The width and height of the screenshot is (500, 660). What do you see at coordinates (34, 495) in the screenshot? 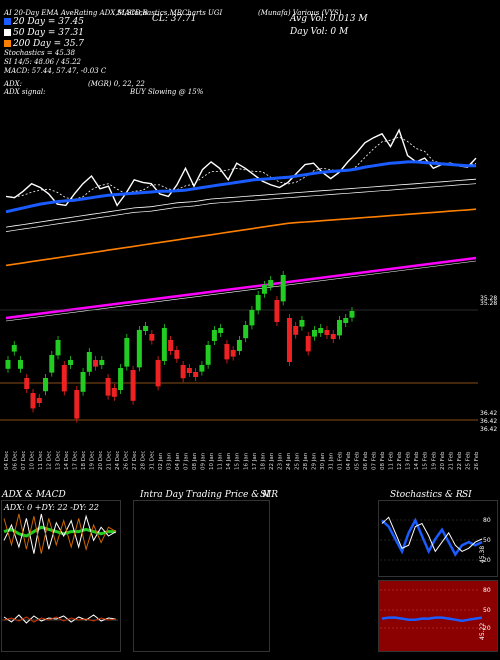
I see `adx-panel-title: ADX & MACD` at bounding box center [34, 495].